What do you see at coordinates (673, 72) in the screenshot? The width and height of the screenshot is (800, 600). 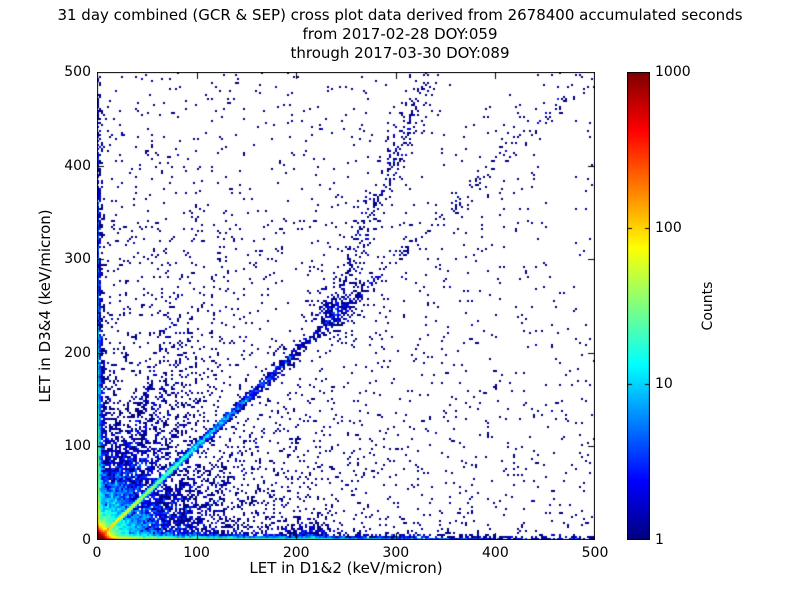 I see `colorbar-tick-label-1000: 1000` at bounding box center [673, 72].